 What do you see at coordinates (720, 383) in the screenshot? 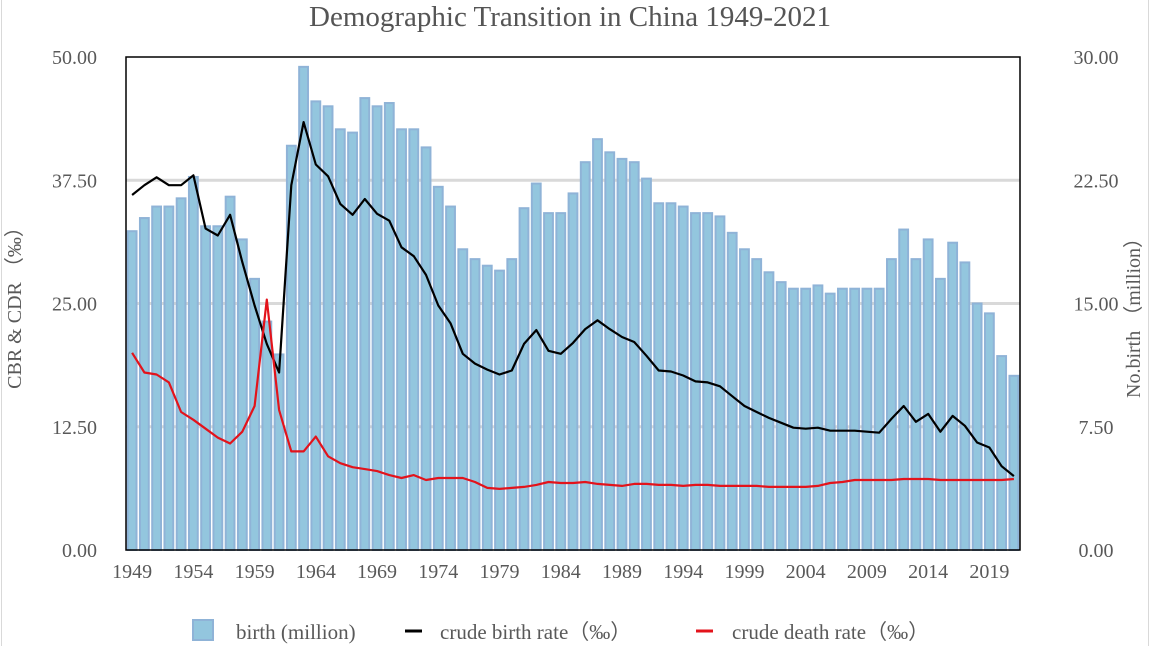
I see `bar-1997` at bounding box center [720, 383].